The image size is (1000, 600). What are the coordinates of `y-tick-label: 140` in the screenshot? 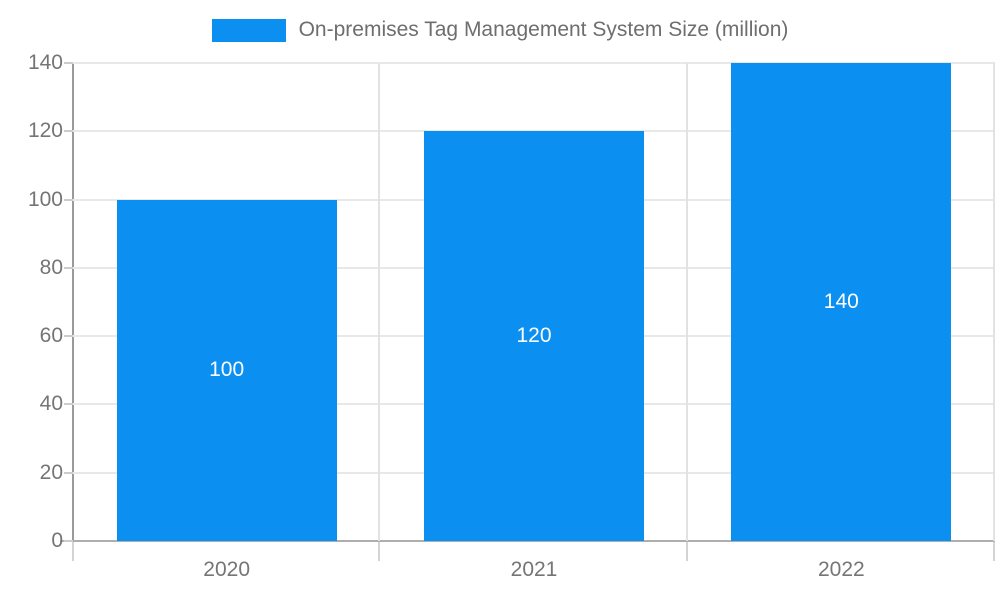 It's located at (45, 62).